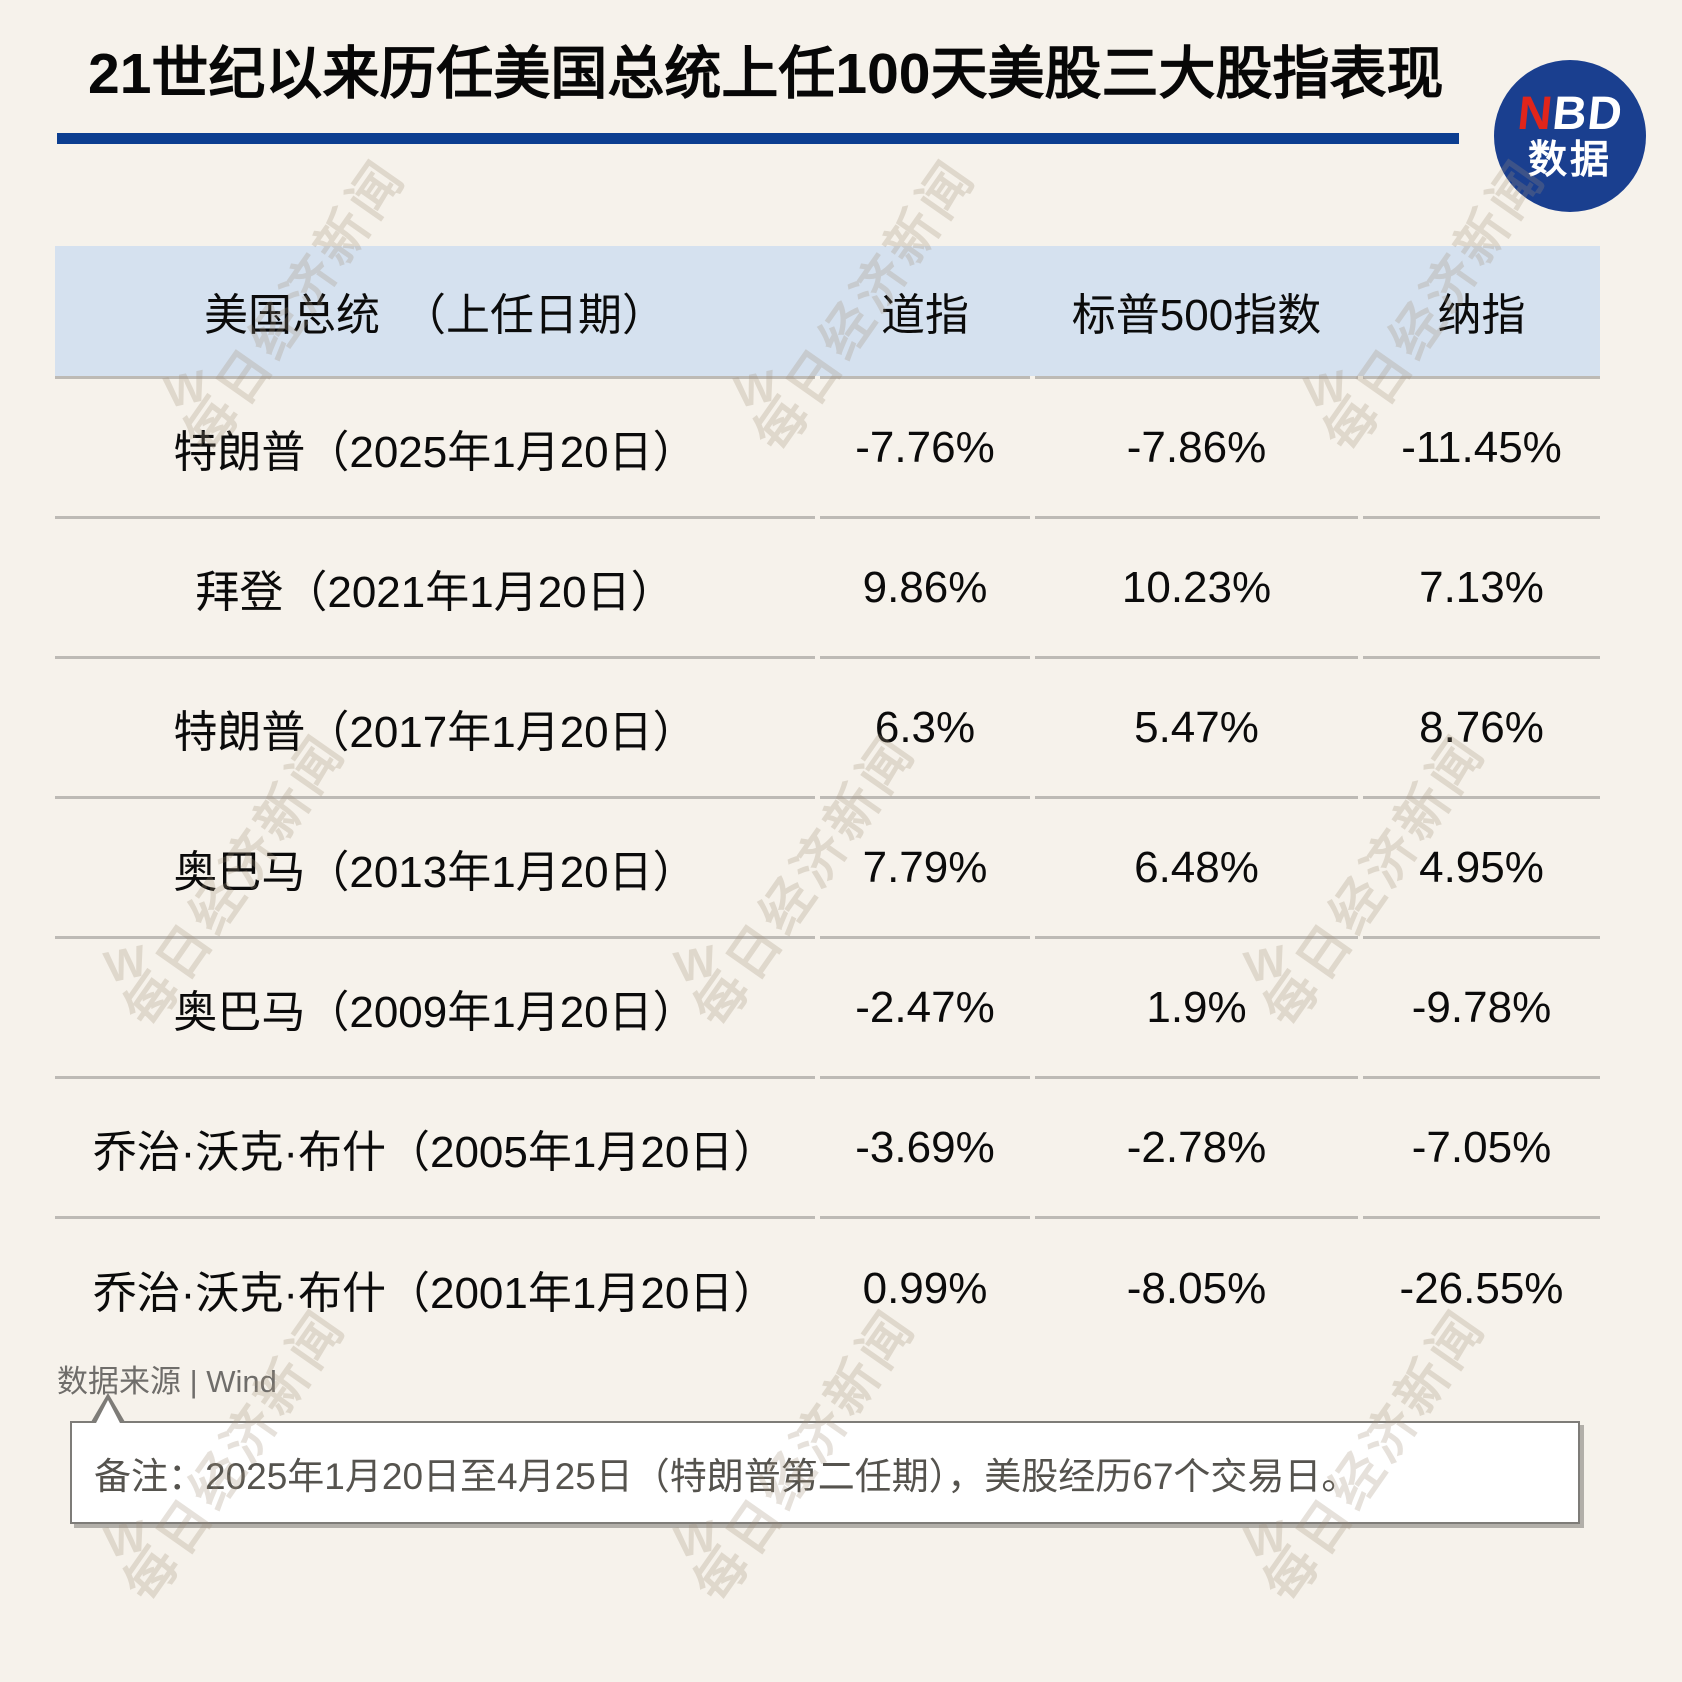 This screenshot has width=1682, height=1682. I want to click on president-cell: 奥巴马（2009年1月20日）, so click(435, 1009).